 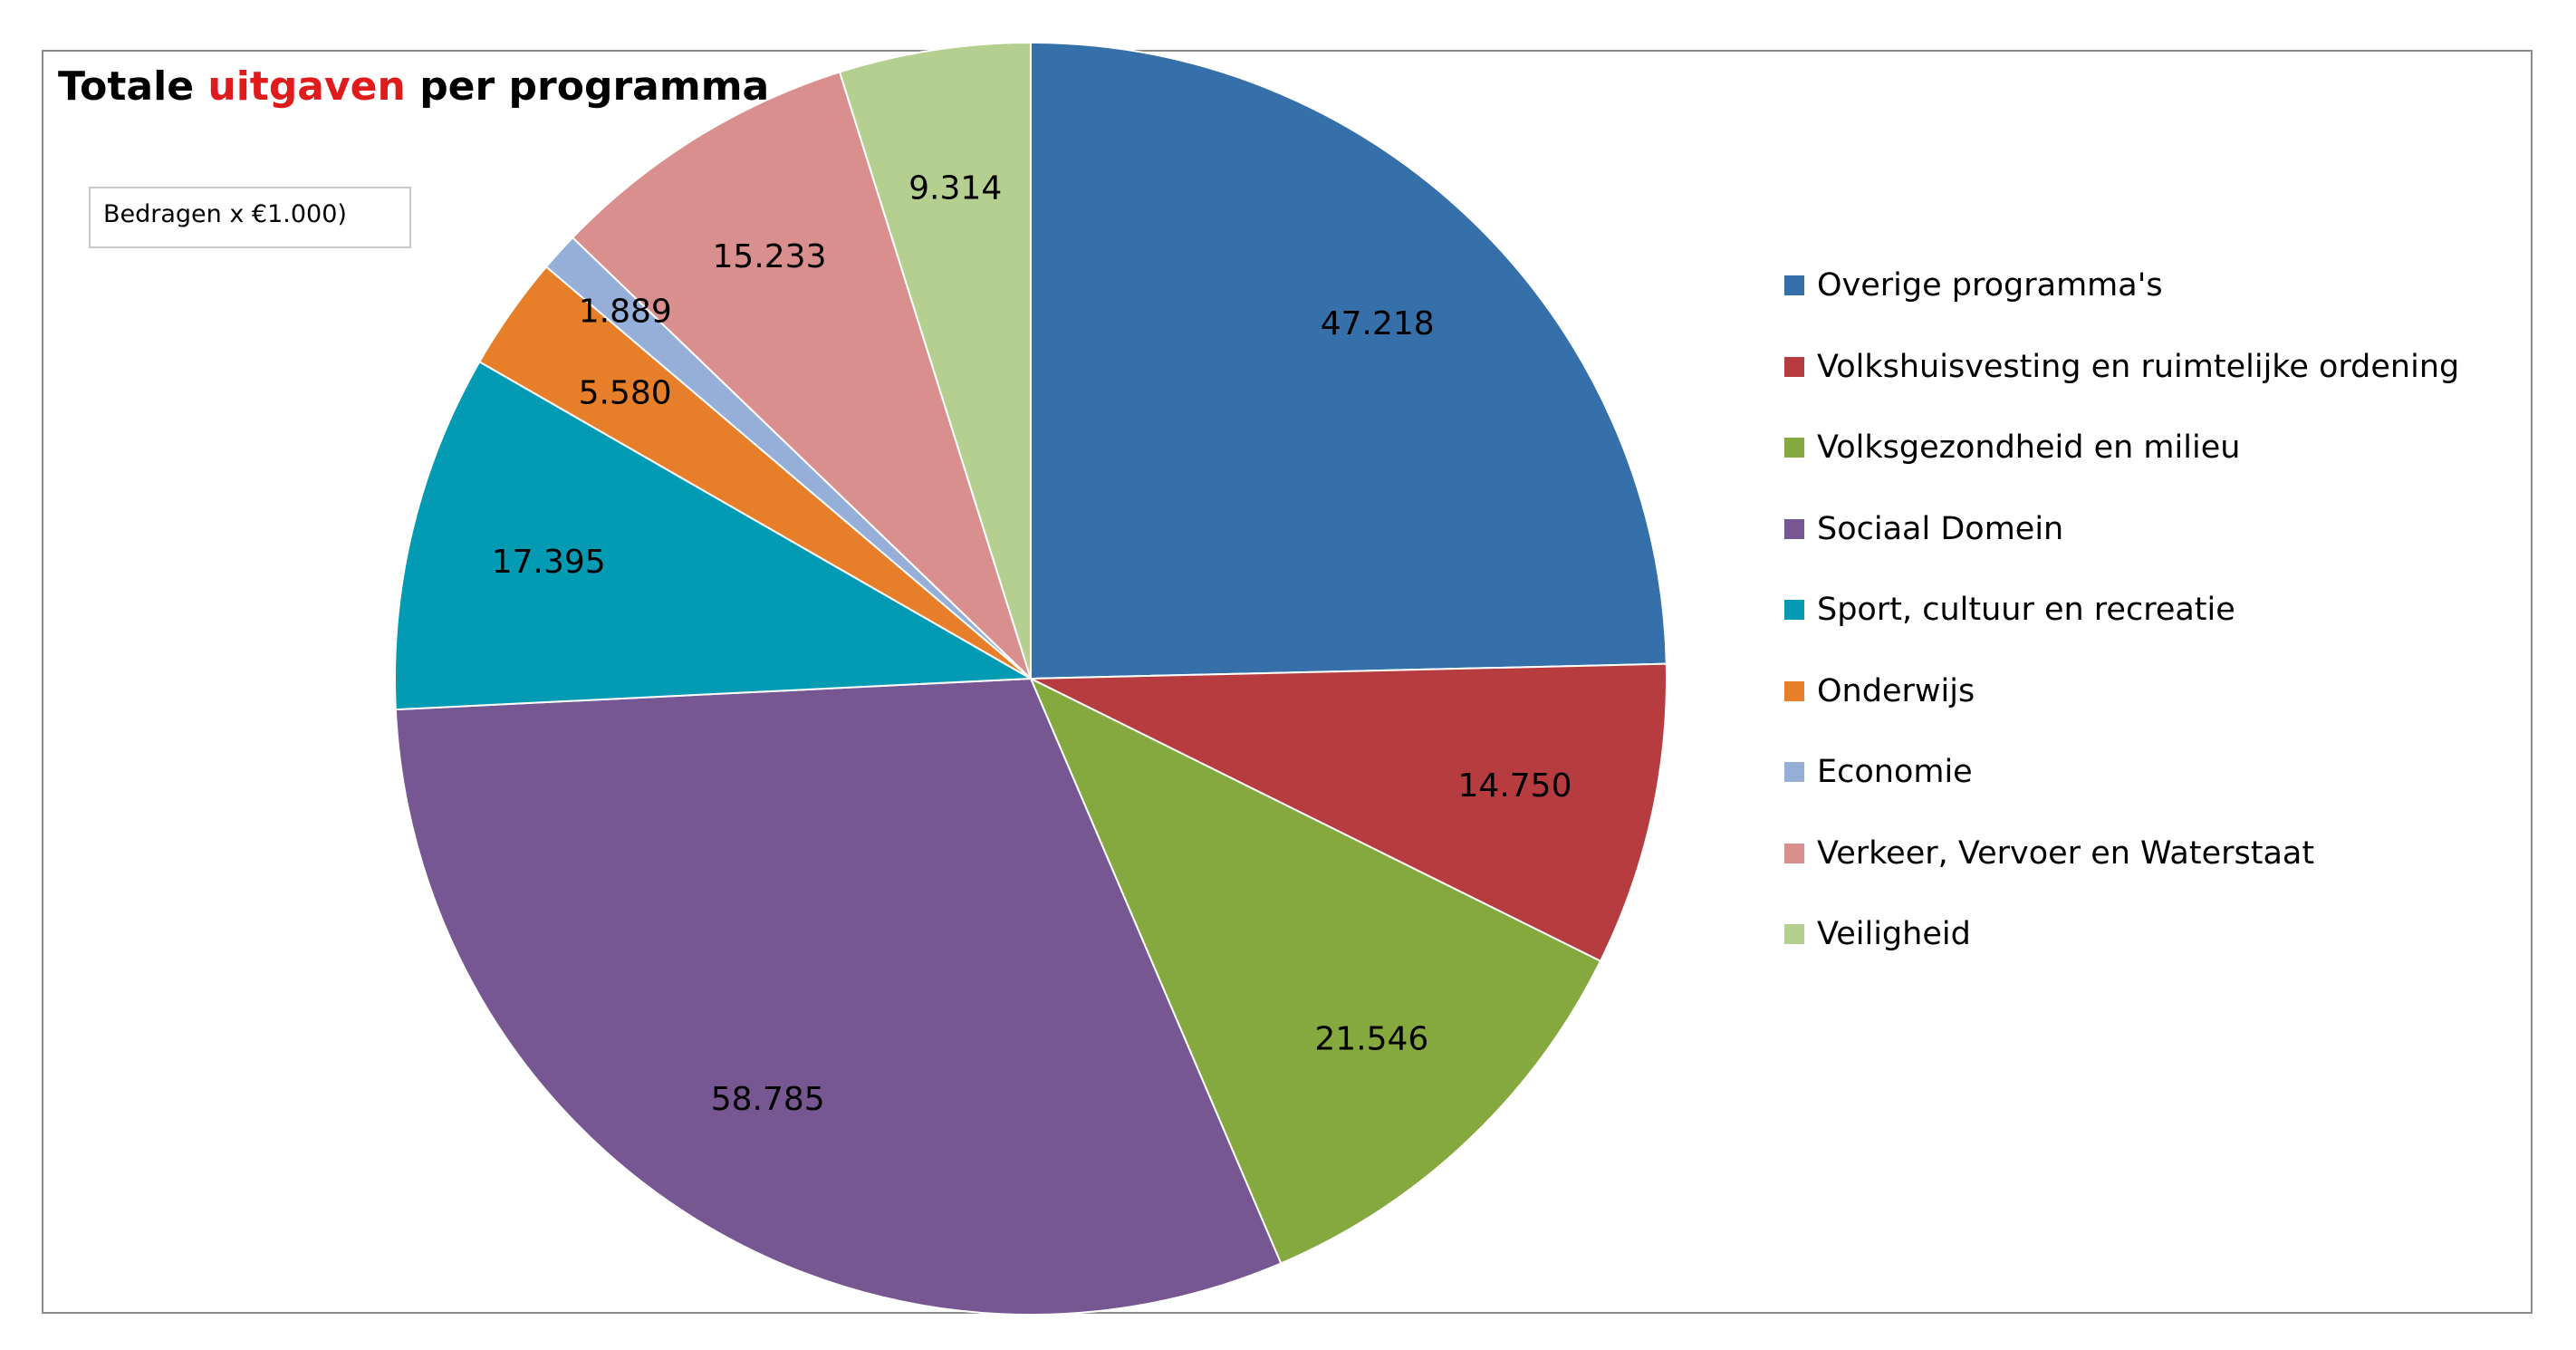 I want to click on slice-data-label-6: 5.580, so click(x=625, y=393).